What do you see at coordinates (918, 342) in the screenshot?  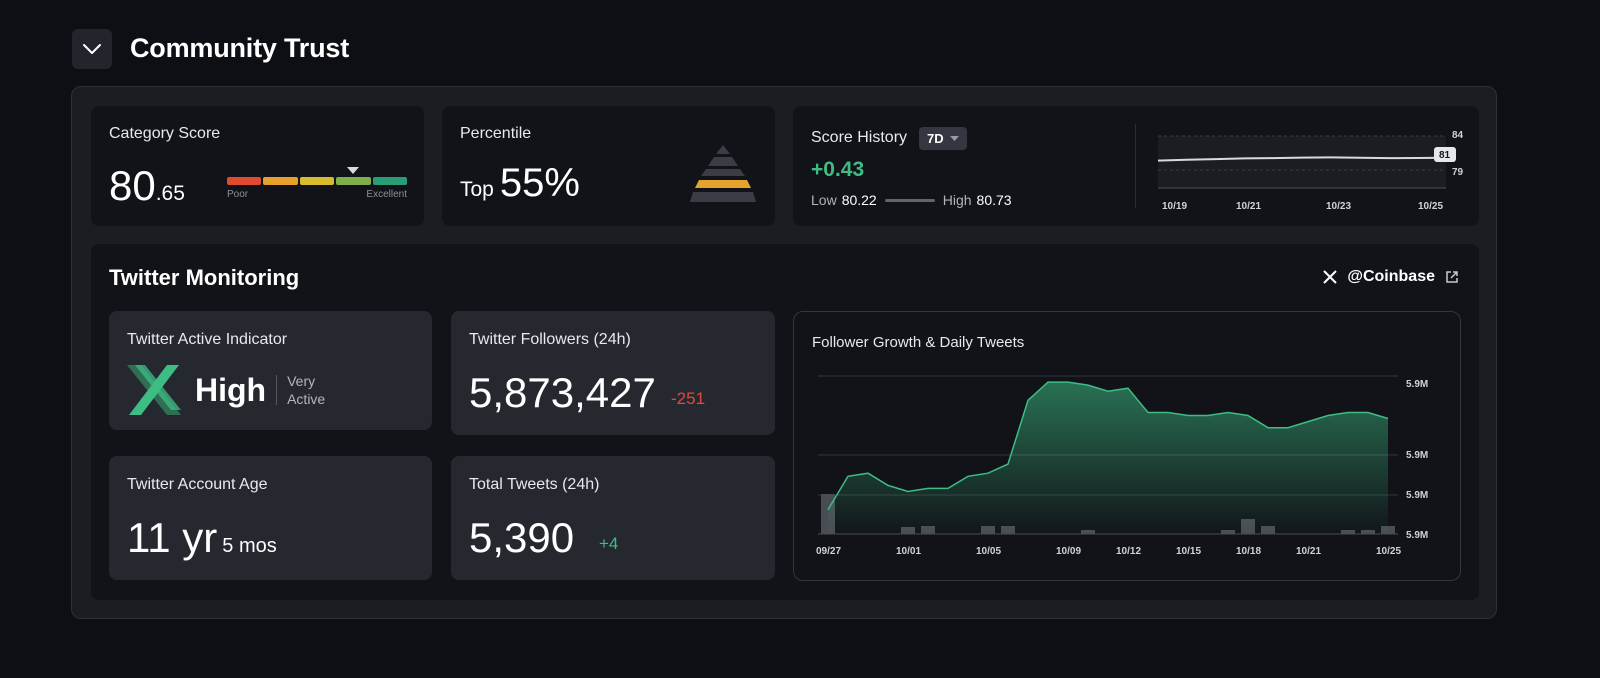 I see `chart-title: Follower Growth & Daily Tweets` at bounding box center [918, 342].